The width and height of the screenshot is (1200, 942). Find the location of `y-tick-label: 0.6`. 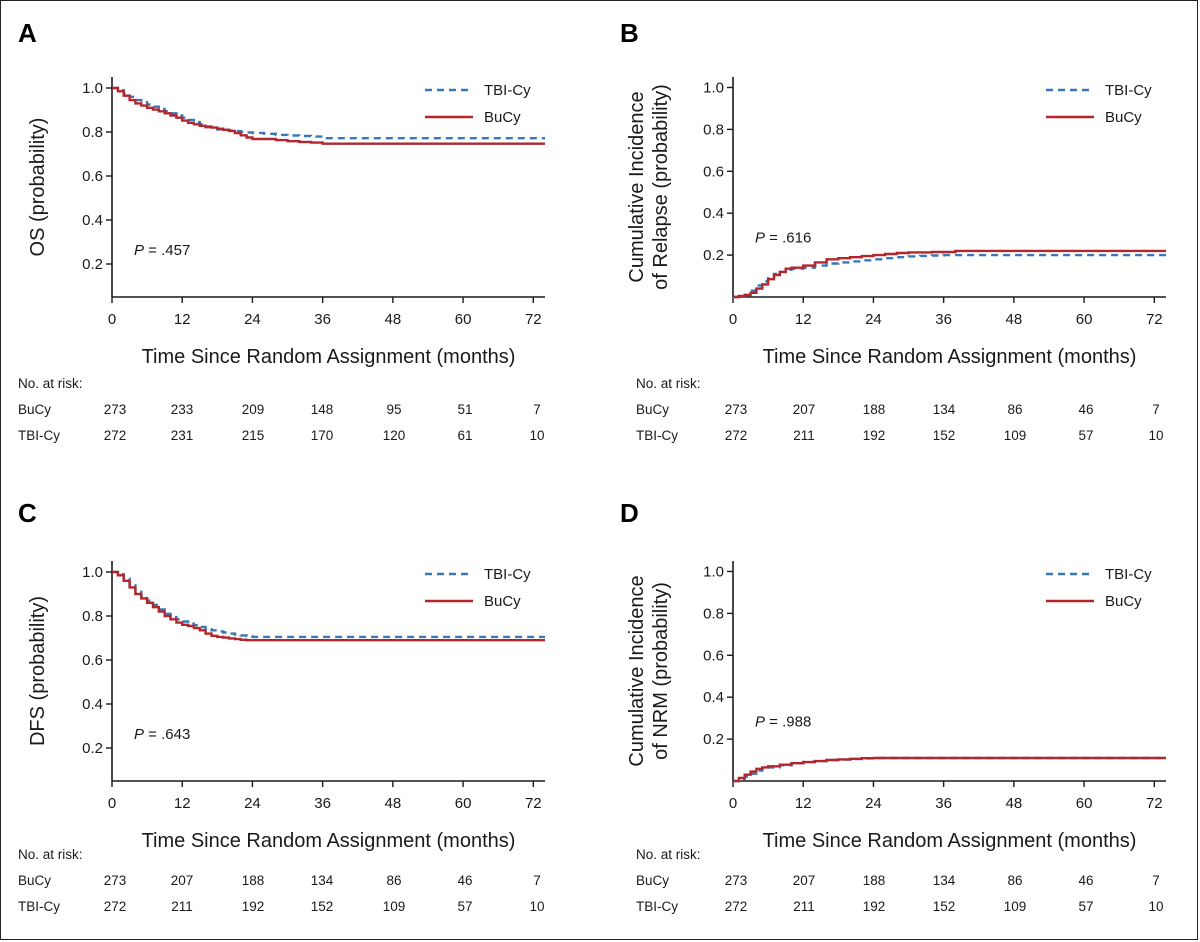

y-tick-label: 0.6 is located at coordinates (713, 655).